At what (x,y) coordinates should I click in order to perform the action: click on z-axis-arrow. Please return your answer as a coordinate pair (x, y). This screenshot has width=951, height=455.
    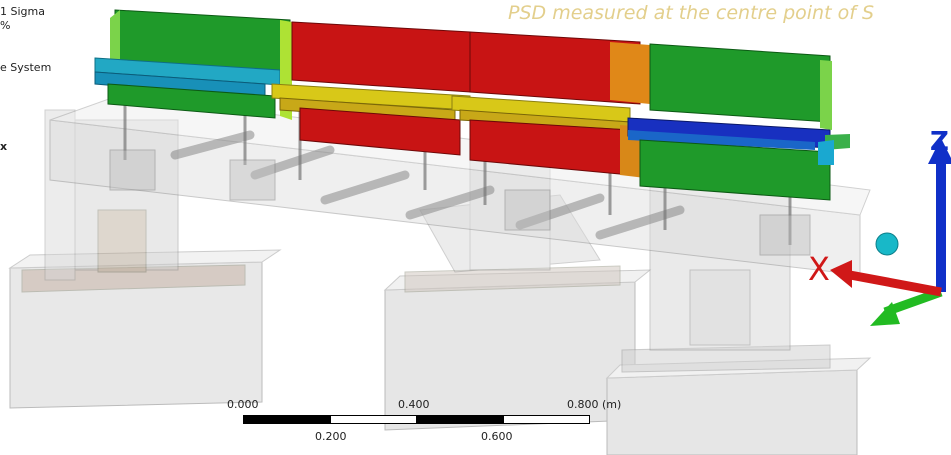
    Looking at the image, I should click on (939, 215).